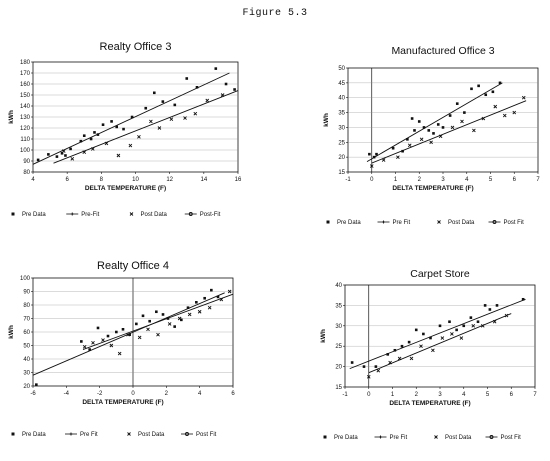 The width and height of the screenshot is (550, 461). What do you see at coordinates (136, 47) in the screenshot?
I see `chart-title: Realty Office 3` at bounding box center [136, 47].